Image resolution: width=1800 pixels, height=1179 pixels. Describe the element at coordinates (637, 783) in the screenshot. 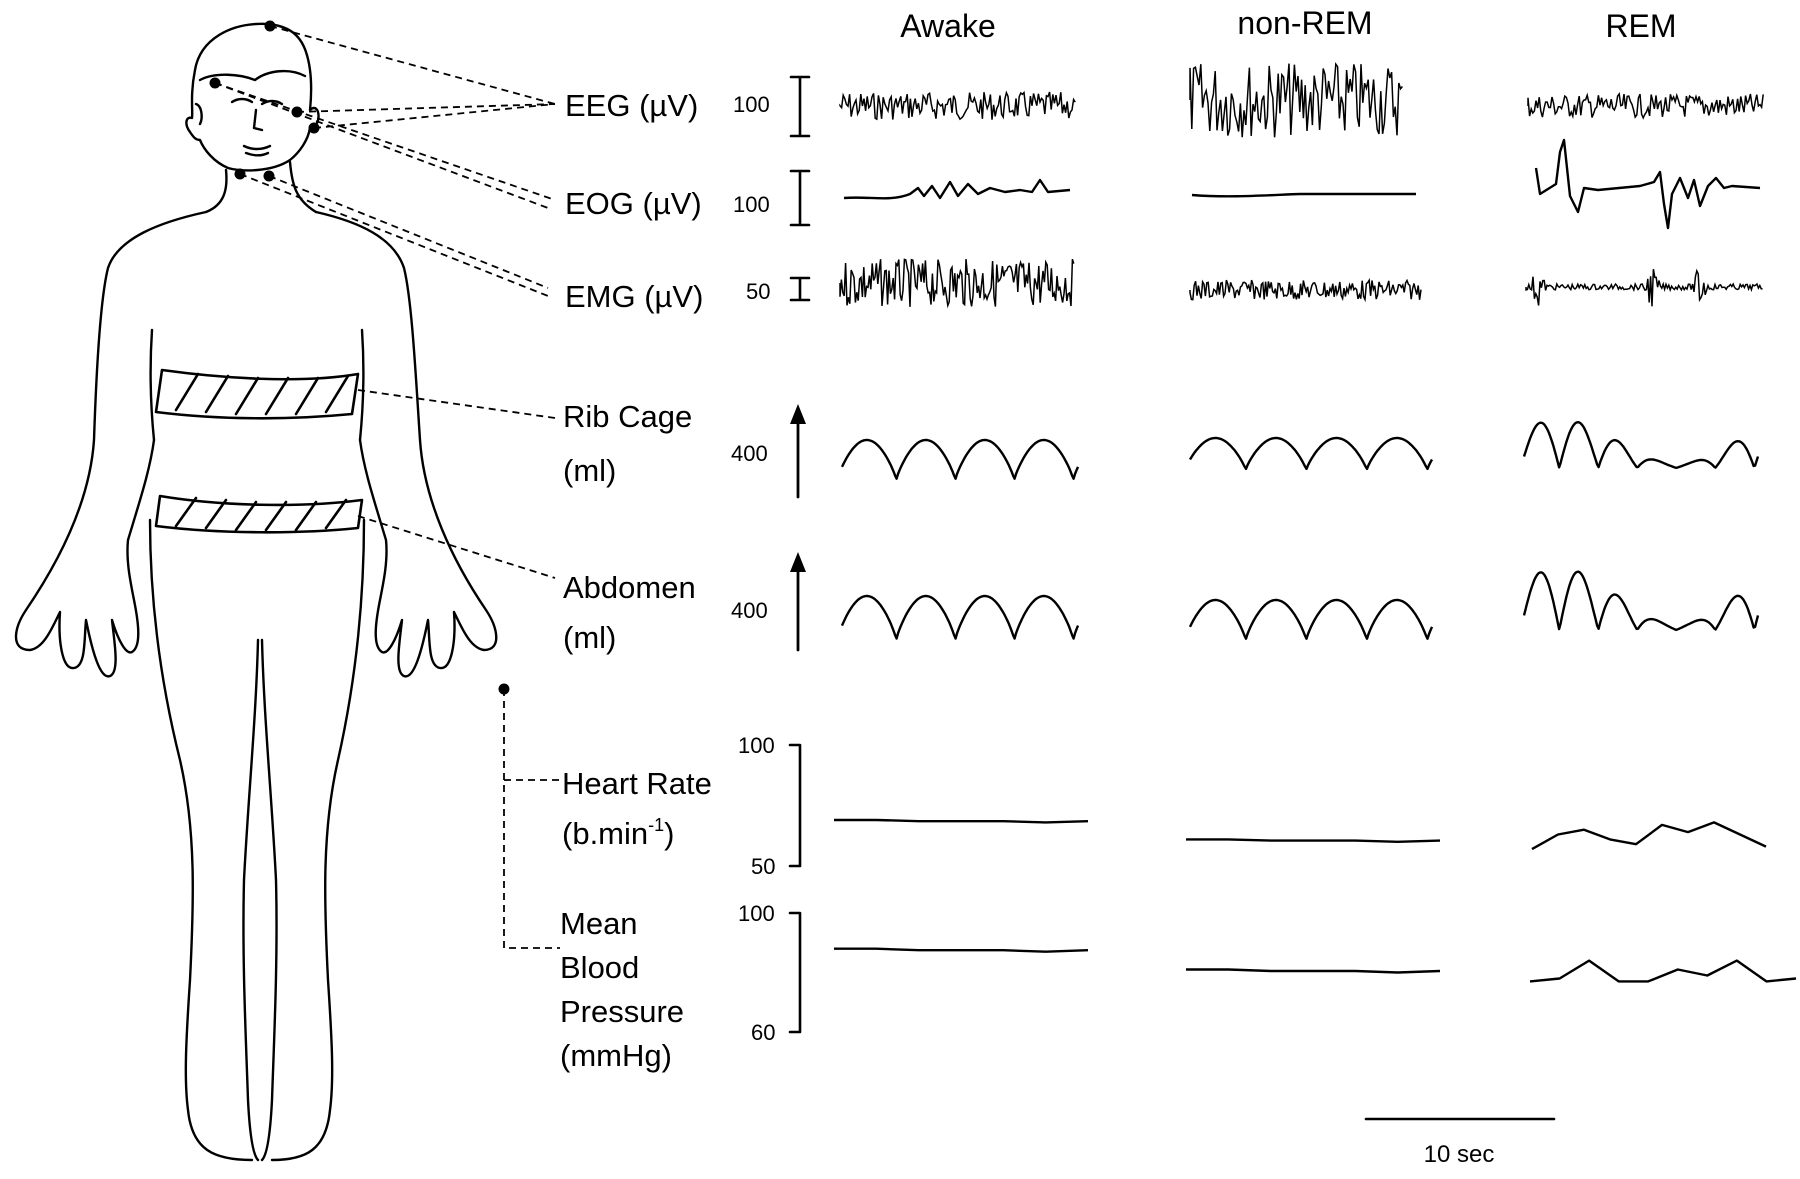

I see `label-heart-rate: Heart Rate` at that location.